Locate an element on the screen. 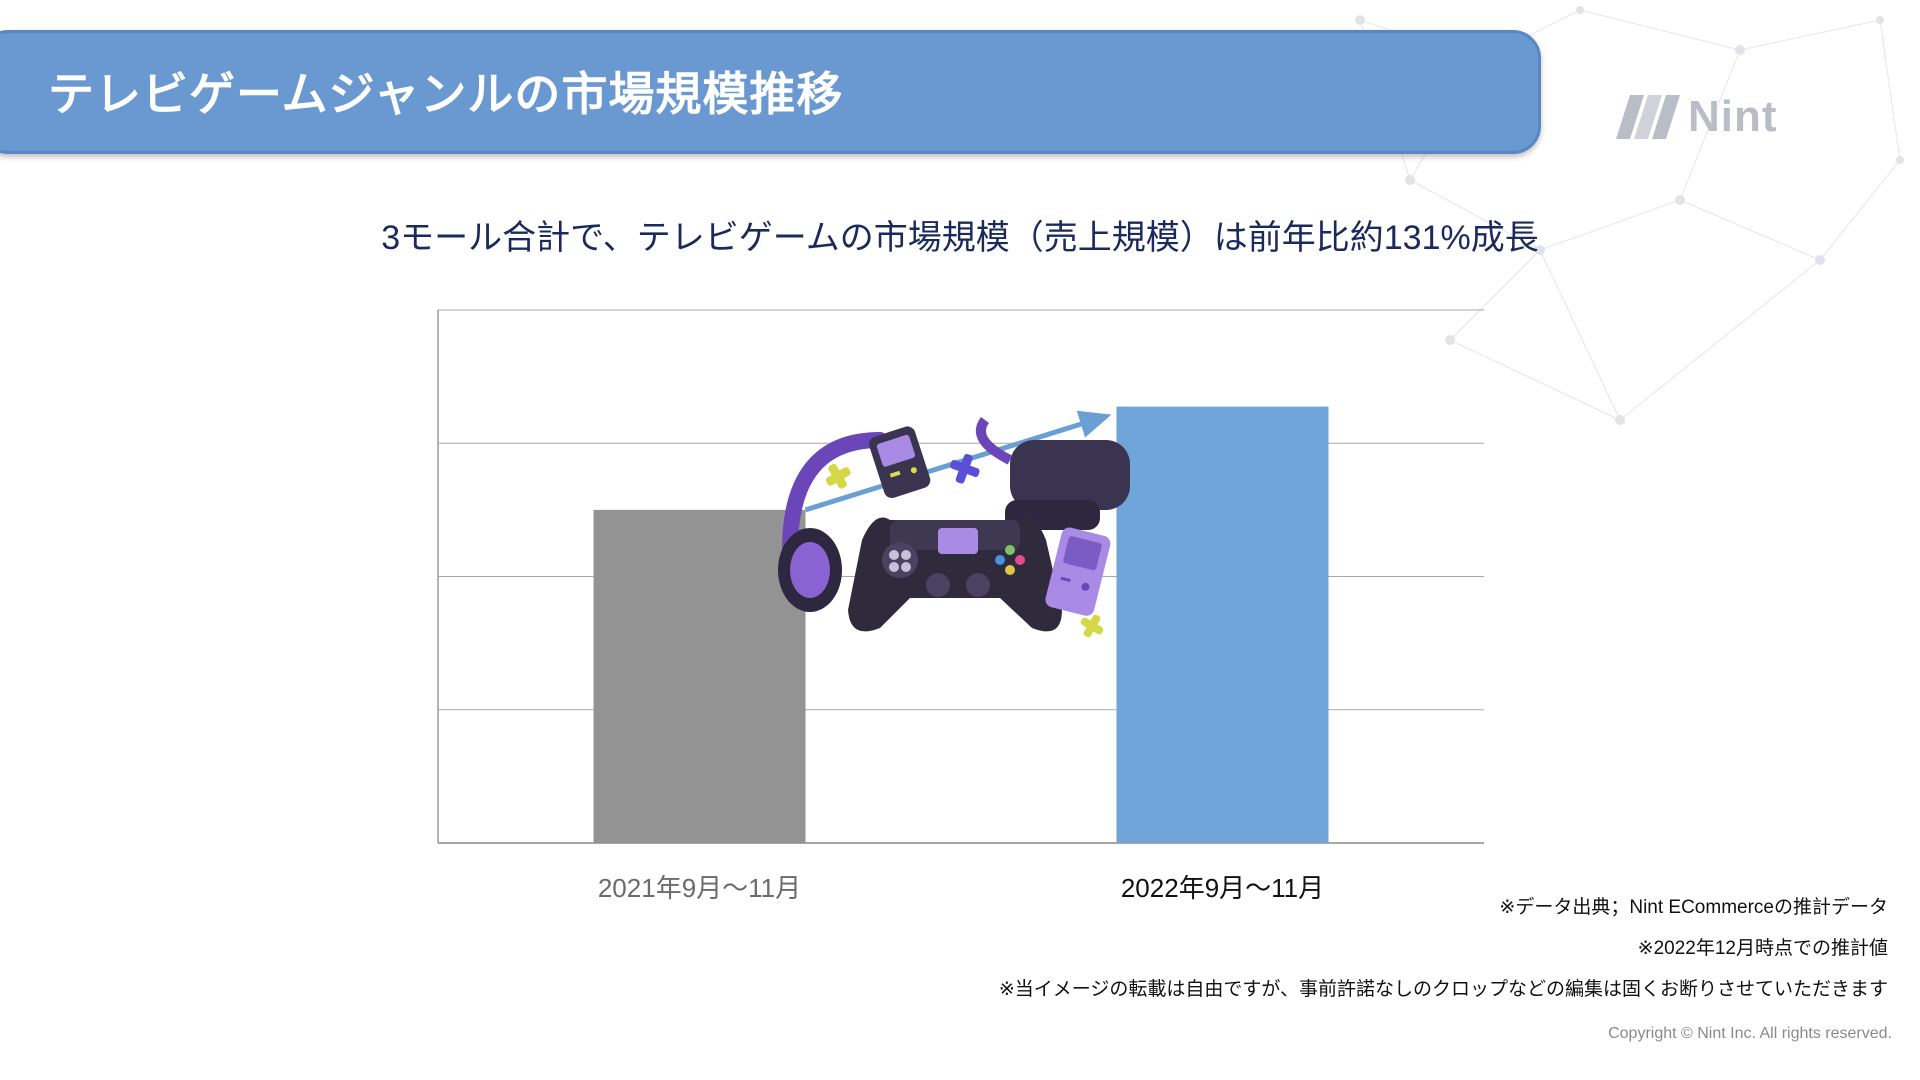 The image size is (1920, 1080). nint-logo-icon is located at coordinates (1648, 117).